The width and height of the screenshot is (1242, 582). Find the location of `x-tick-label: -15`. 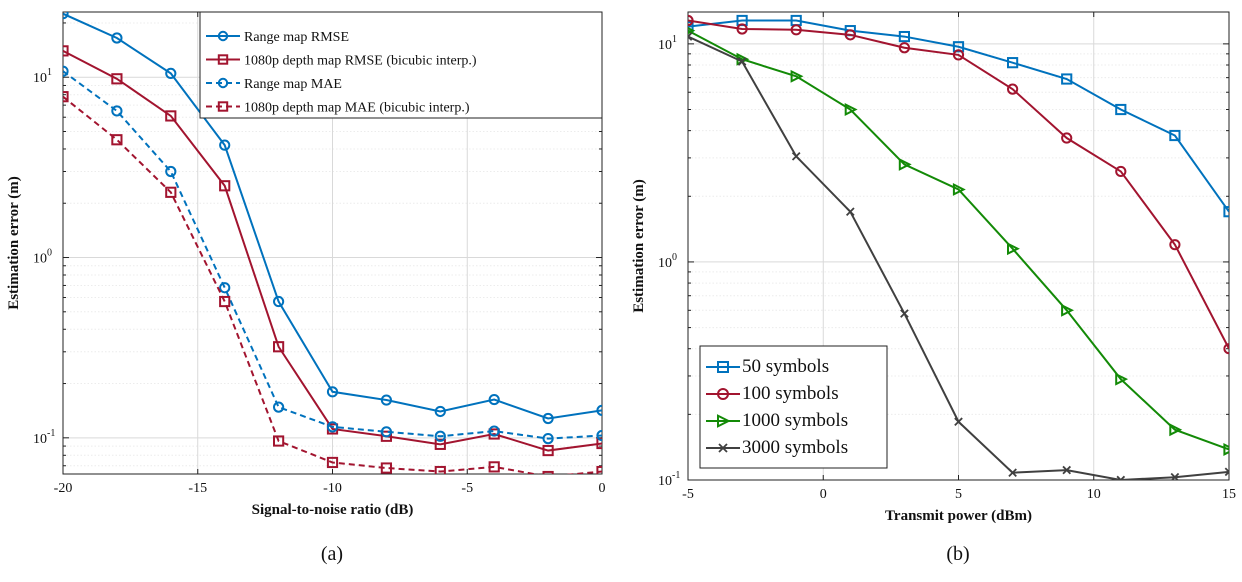

x-tick-label: -15 is located at coordinates (197, 488).